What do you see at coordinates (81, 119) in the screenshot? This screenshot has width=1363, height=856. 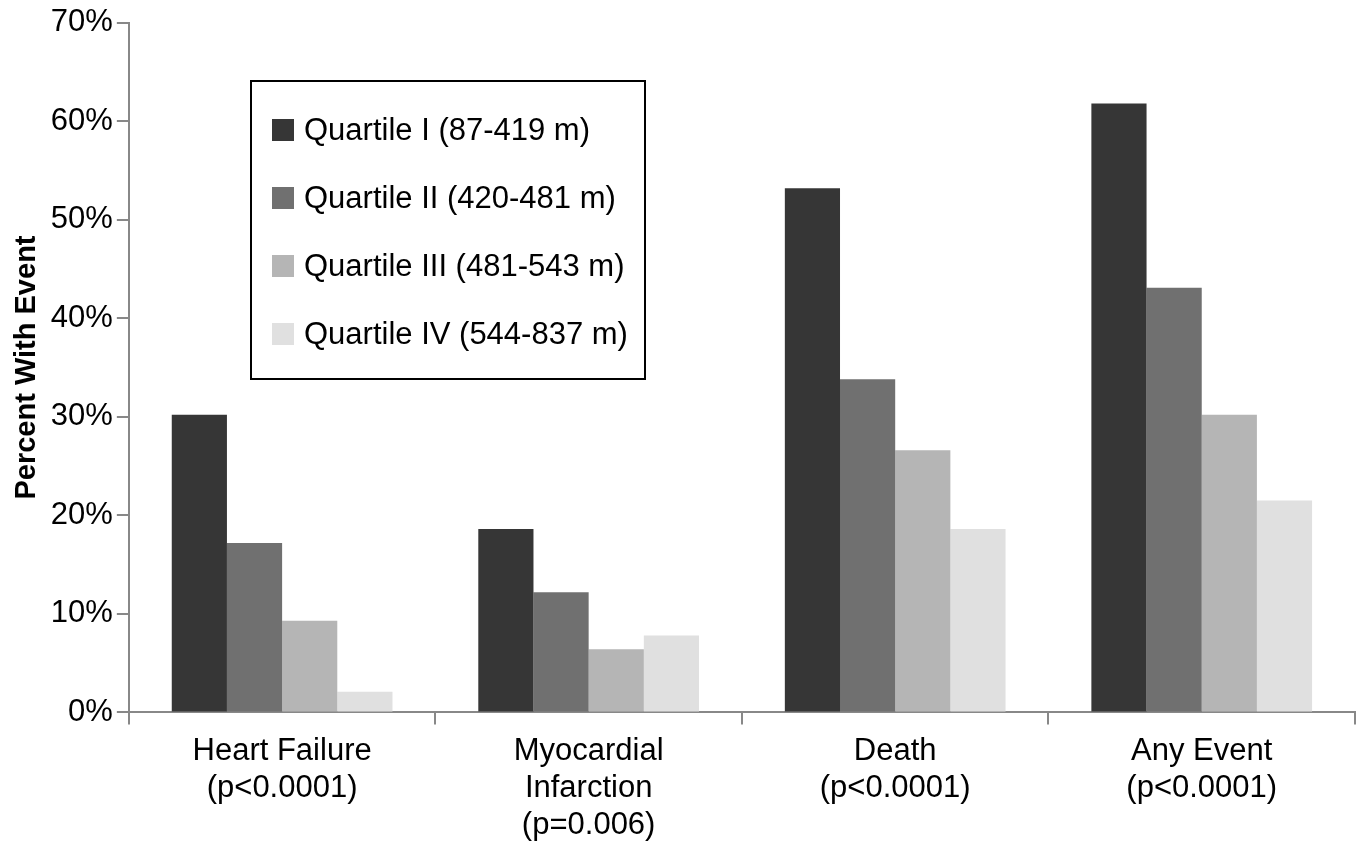 I see `y-tick-label: 60%` at bounding box center [81, 119].